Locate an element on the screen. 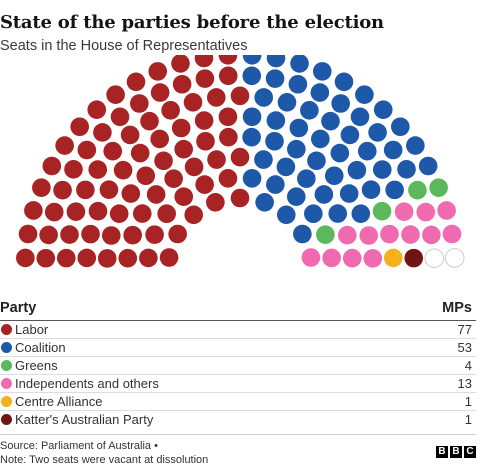 The height and width of the screenshot is (476, 480). mps-column-header: MPs is located at coordinates (457, 308).